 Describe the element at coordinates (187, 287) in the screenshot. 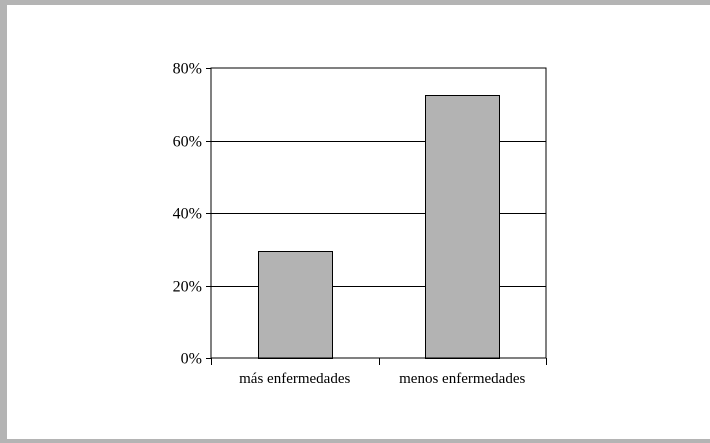

I see `y-tick-label: 20%` at that location.